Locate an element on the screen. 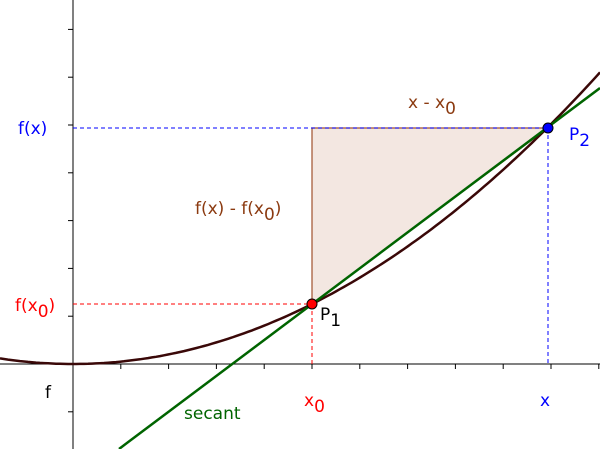 This screenshot has width=600, height=449. x-label: x is located at coordinates (545, 401).